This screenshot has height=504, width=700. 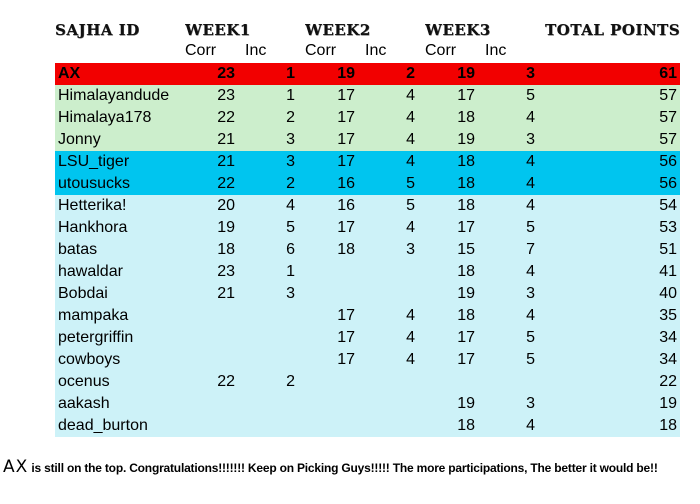 I want to click on column-header-total-points: TOTAL POINTS, so click(x=613, y=30).